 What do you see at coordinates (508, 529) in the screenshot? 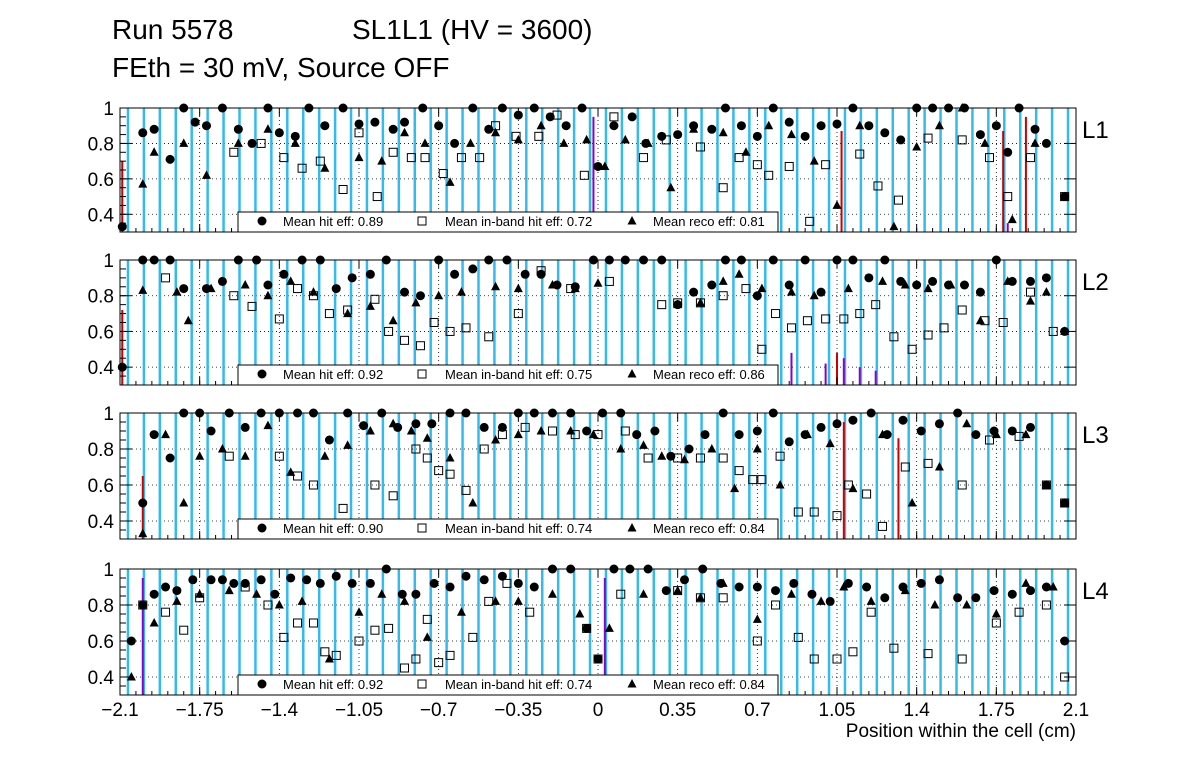
I see `legend-box` at bounding box center [508, 529].